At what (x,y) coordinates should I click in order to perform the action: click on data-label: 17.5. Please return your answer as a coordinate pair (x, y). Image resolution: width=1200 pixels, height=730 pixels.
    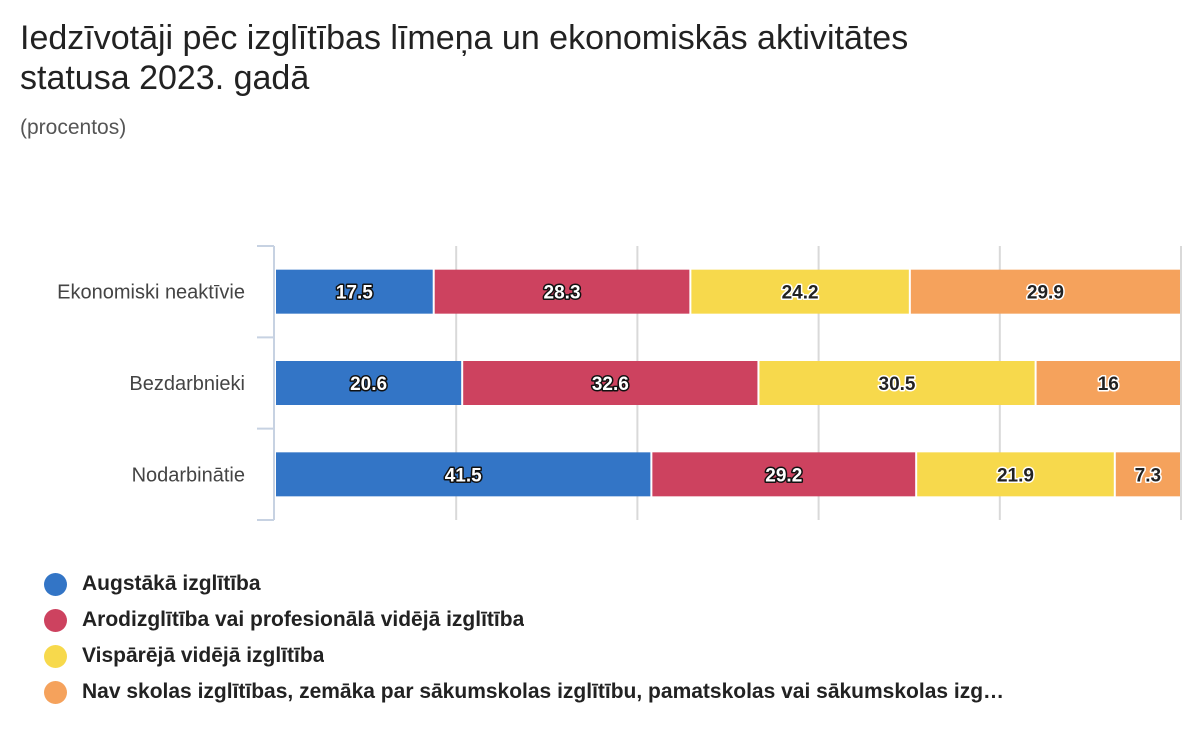
    Looking at the image, I should click on (354, 293).